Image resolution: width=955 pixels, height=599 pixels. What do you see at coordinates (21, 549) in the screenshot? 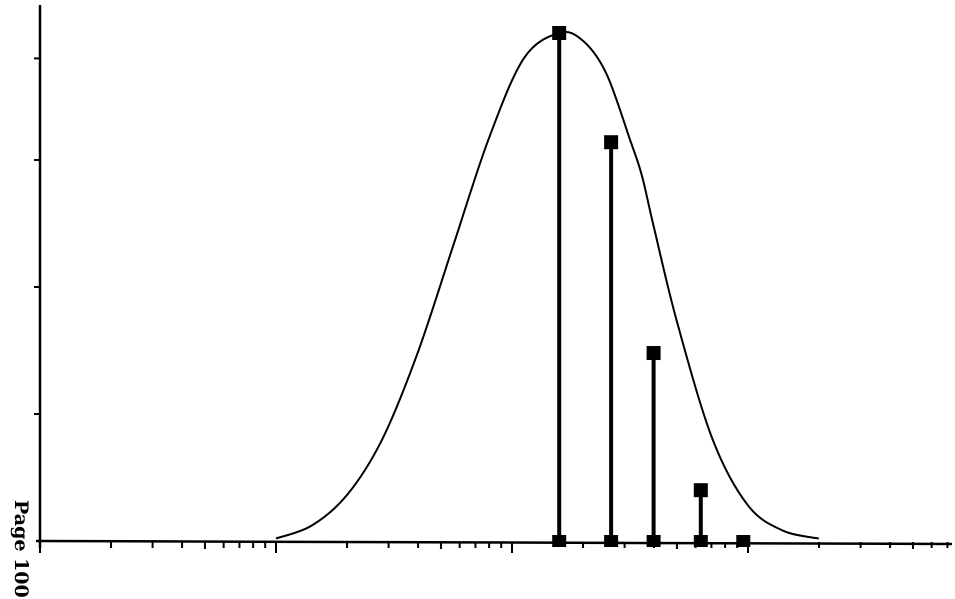
I see `page-number-label: Page 100` at bounding box center [21, 549].